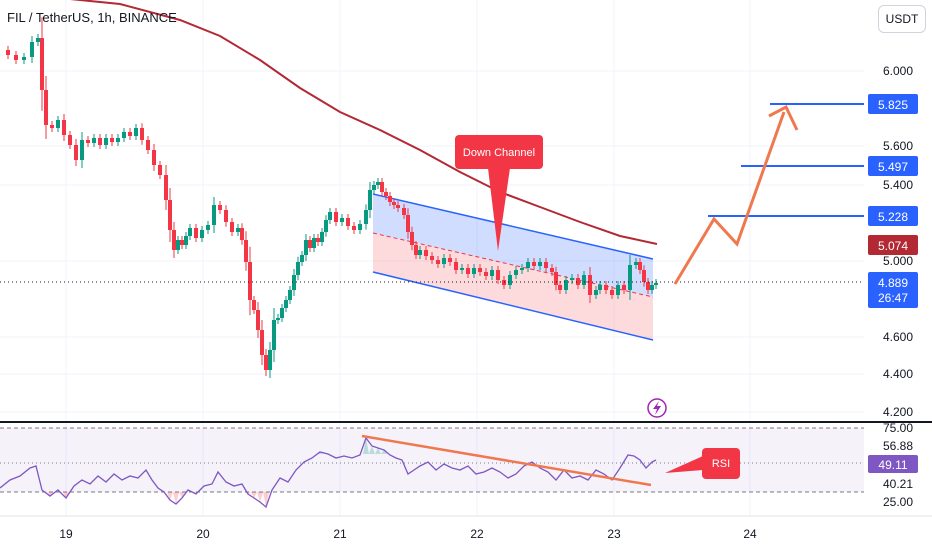  Describe the element at coordinates (702, 463) in the screenshot. I see `rsi-callout: RSI` at that location.